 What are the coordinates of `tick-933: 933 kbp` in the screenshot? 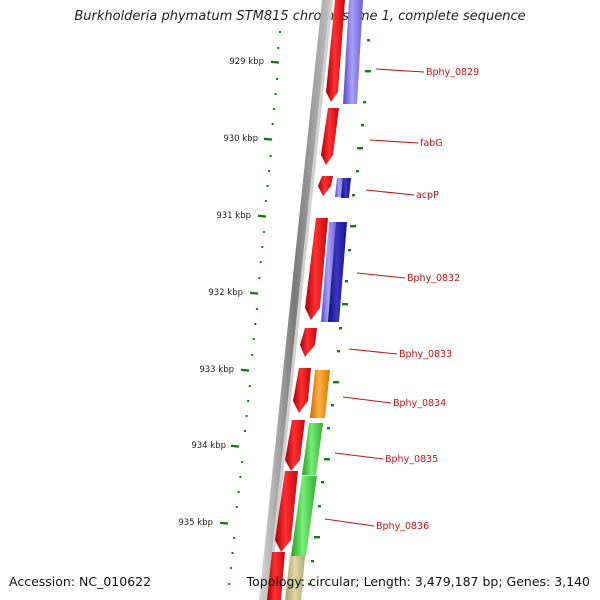 It's located at (224, 370).